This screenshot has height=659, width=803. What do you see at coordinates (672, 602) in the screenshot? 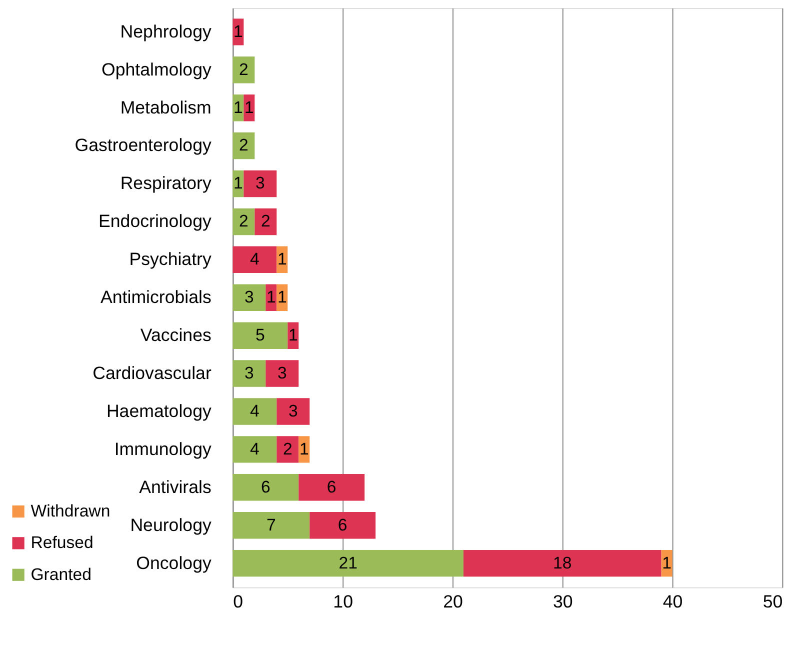
I see `x-tick-label: 40` at bounding box center [672, 602].